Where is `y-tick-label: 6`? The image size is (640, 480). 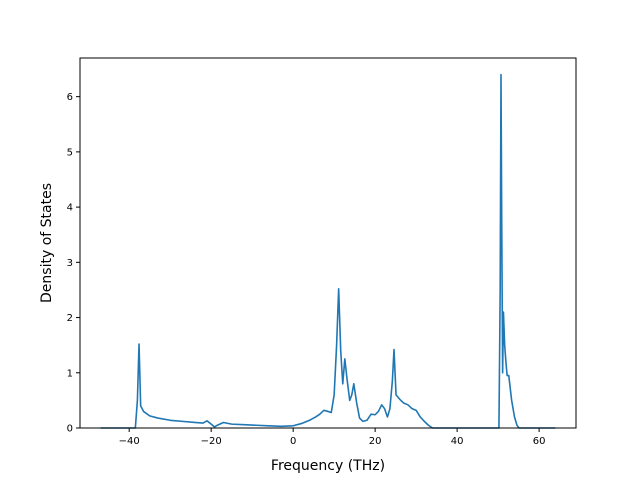
y-tick-label: 6 is located at coordinates (70, 97).